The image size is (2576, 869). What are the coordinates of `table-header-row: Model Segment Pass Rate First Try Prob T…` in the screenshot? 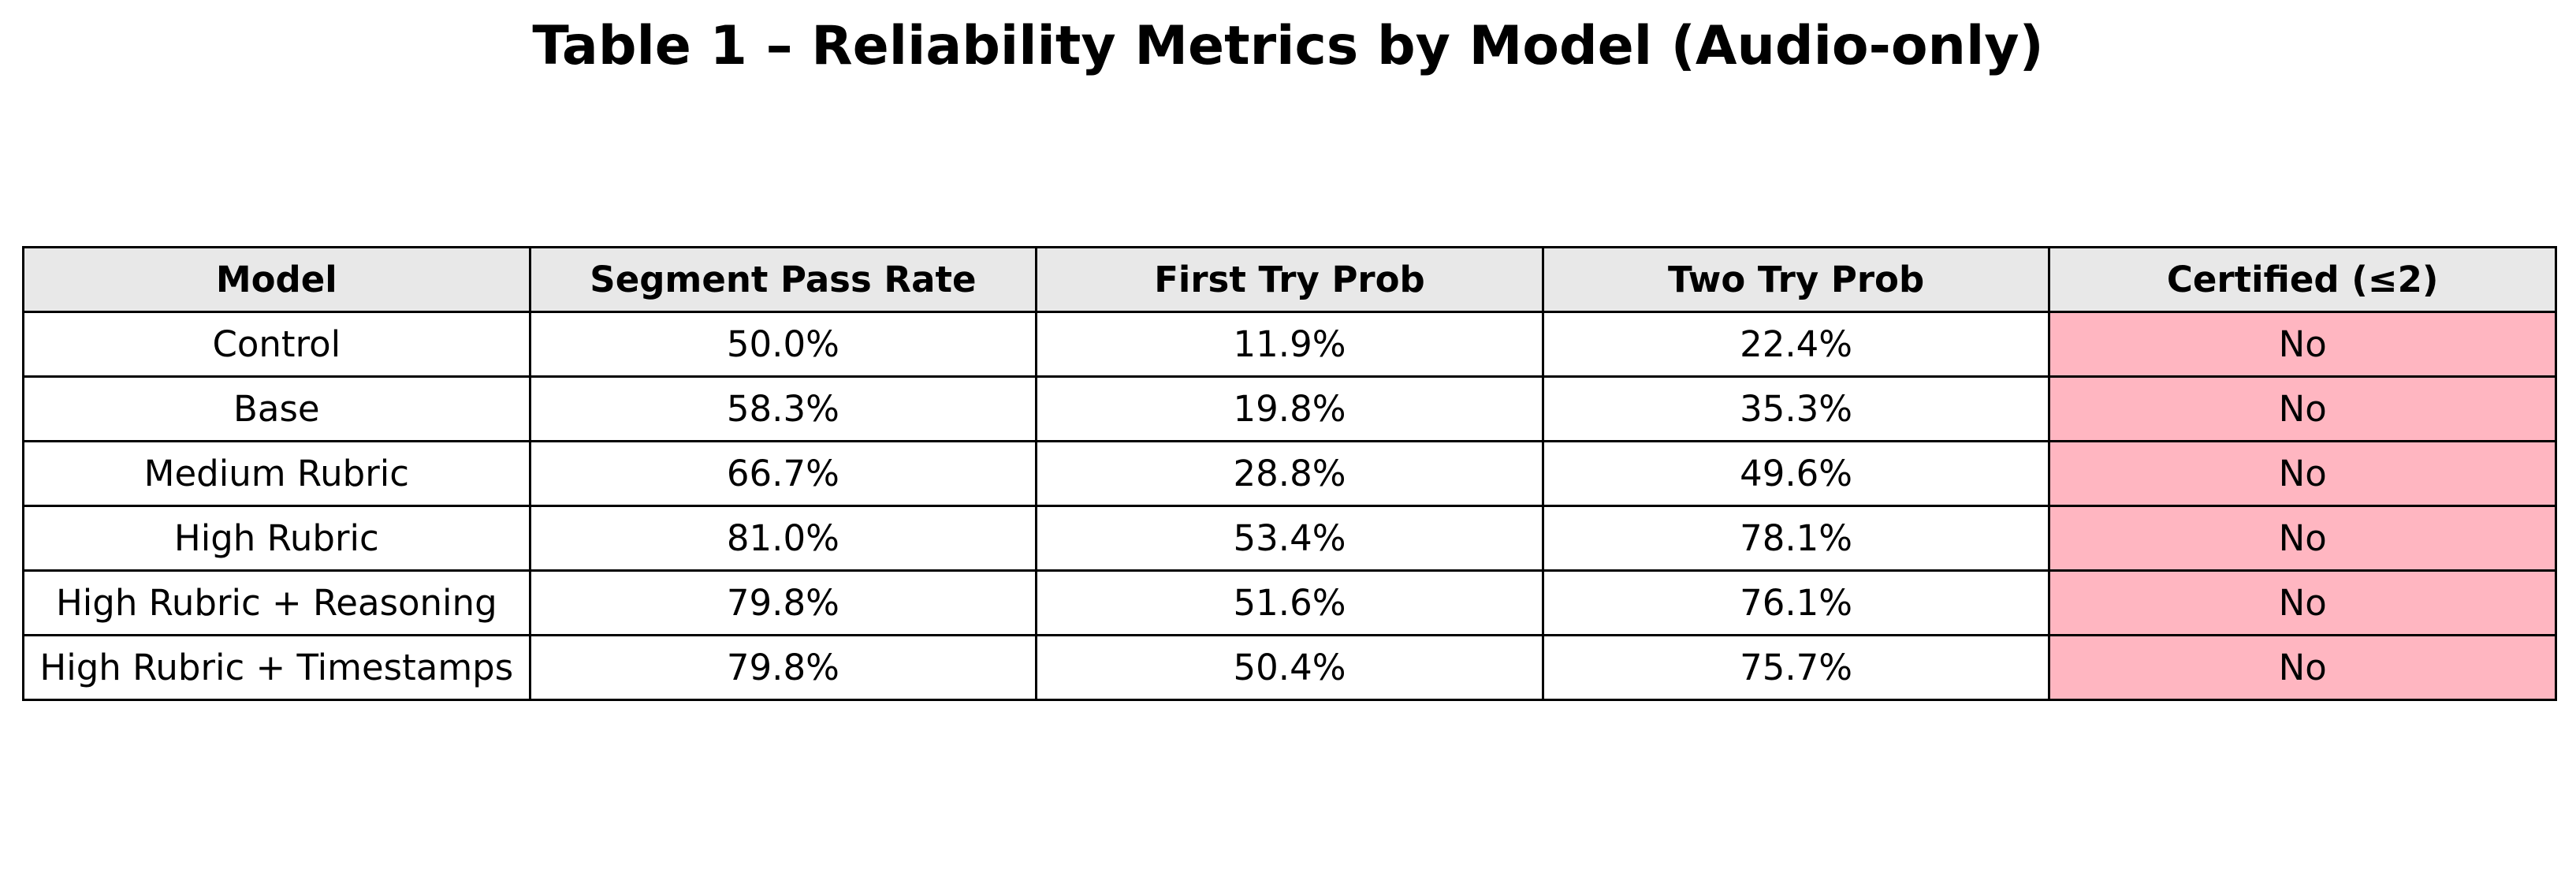 It's located at (1289, 279).